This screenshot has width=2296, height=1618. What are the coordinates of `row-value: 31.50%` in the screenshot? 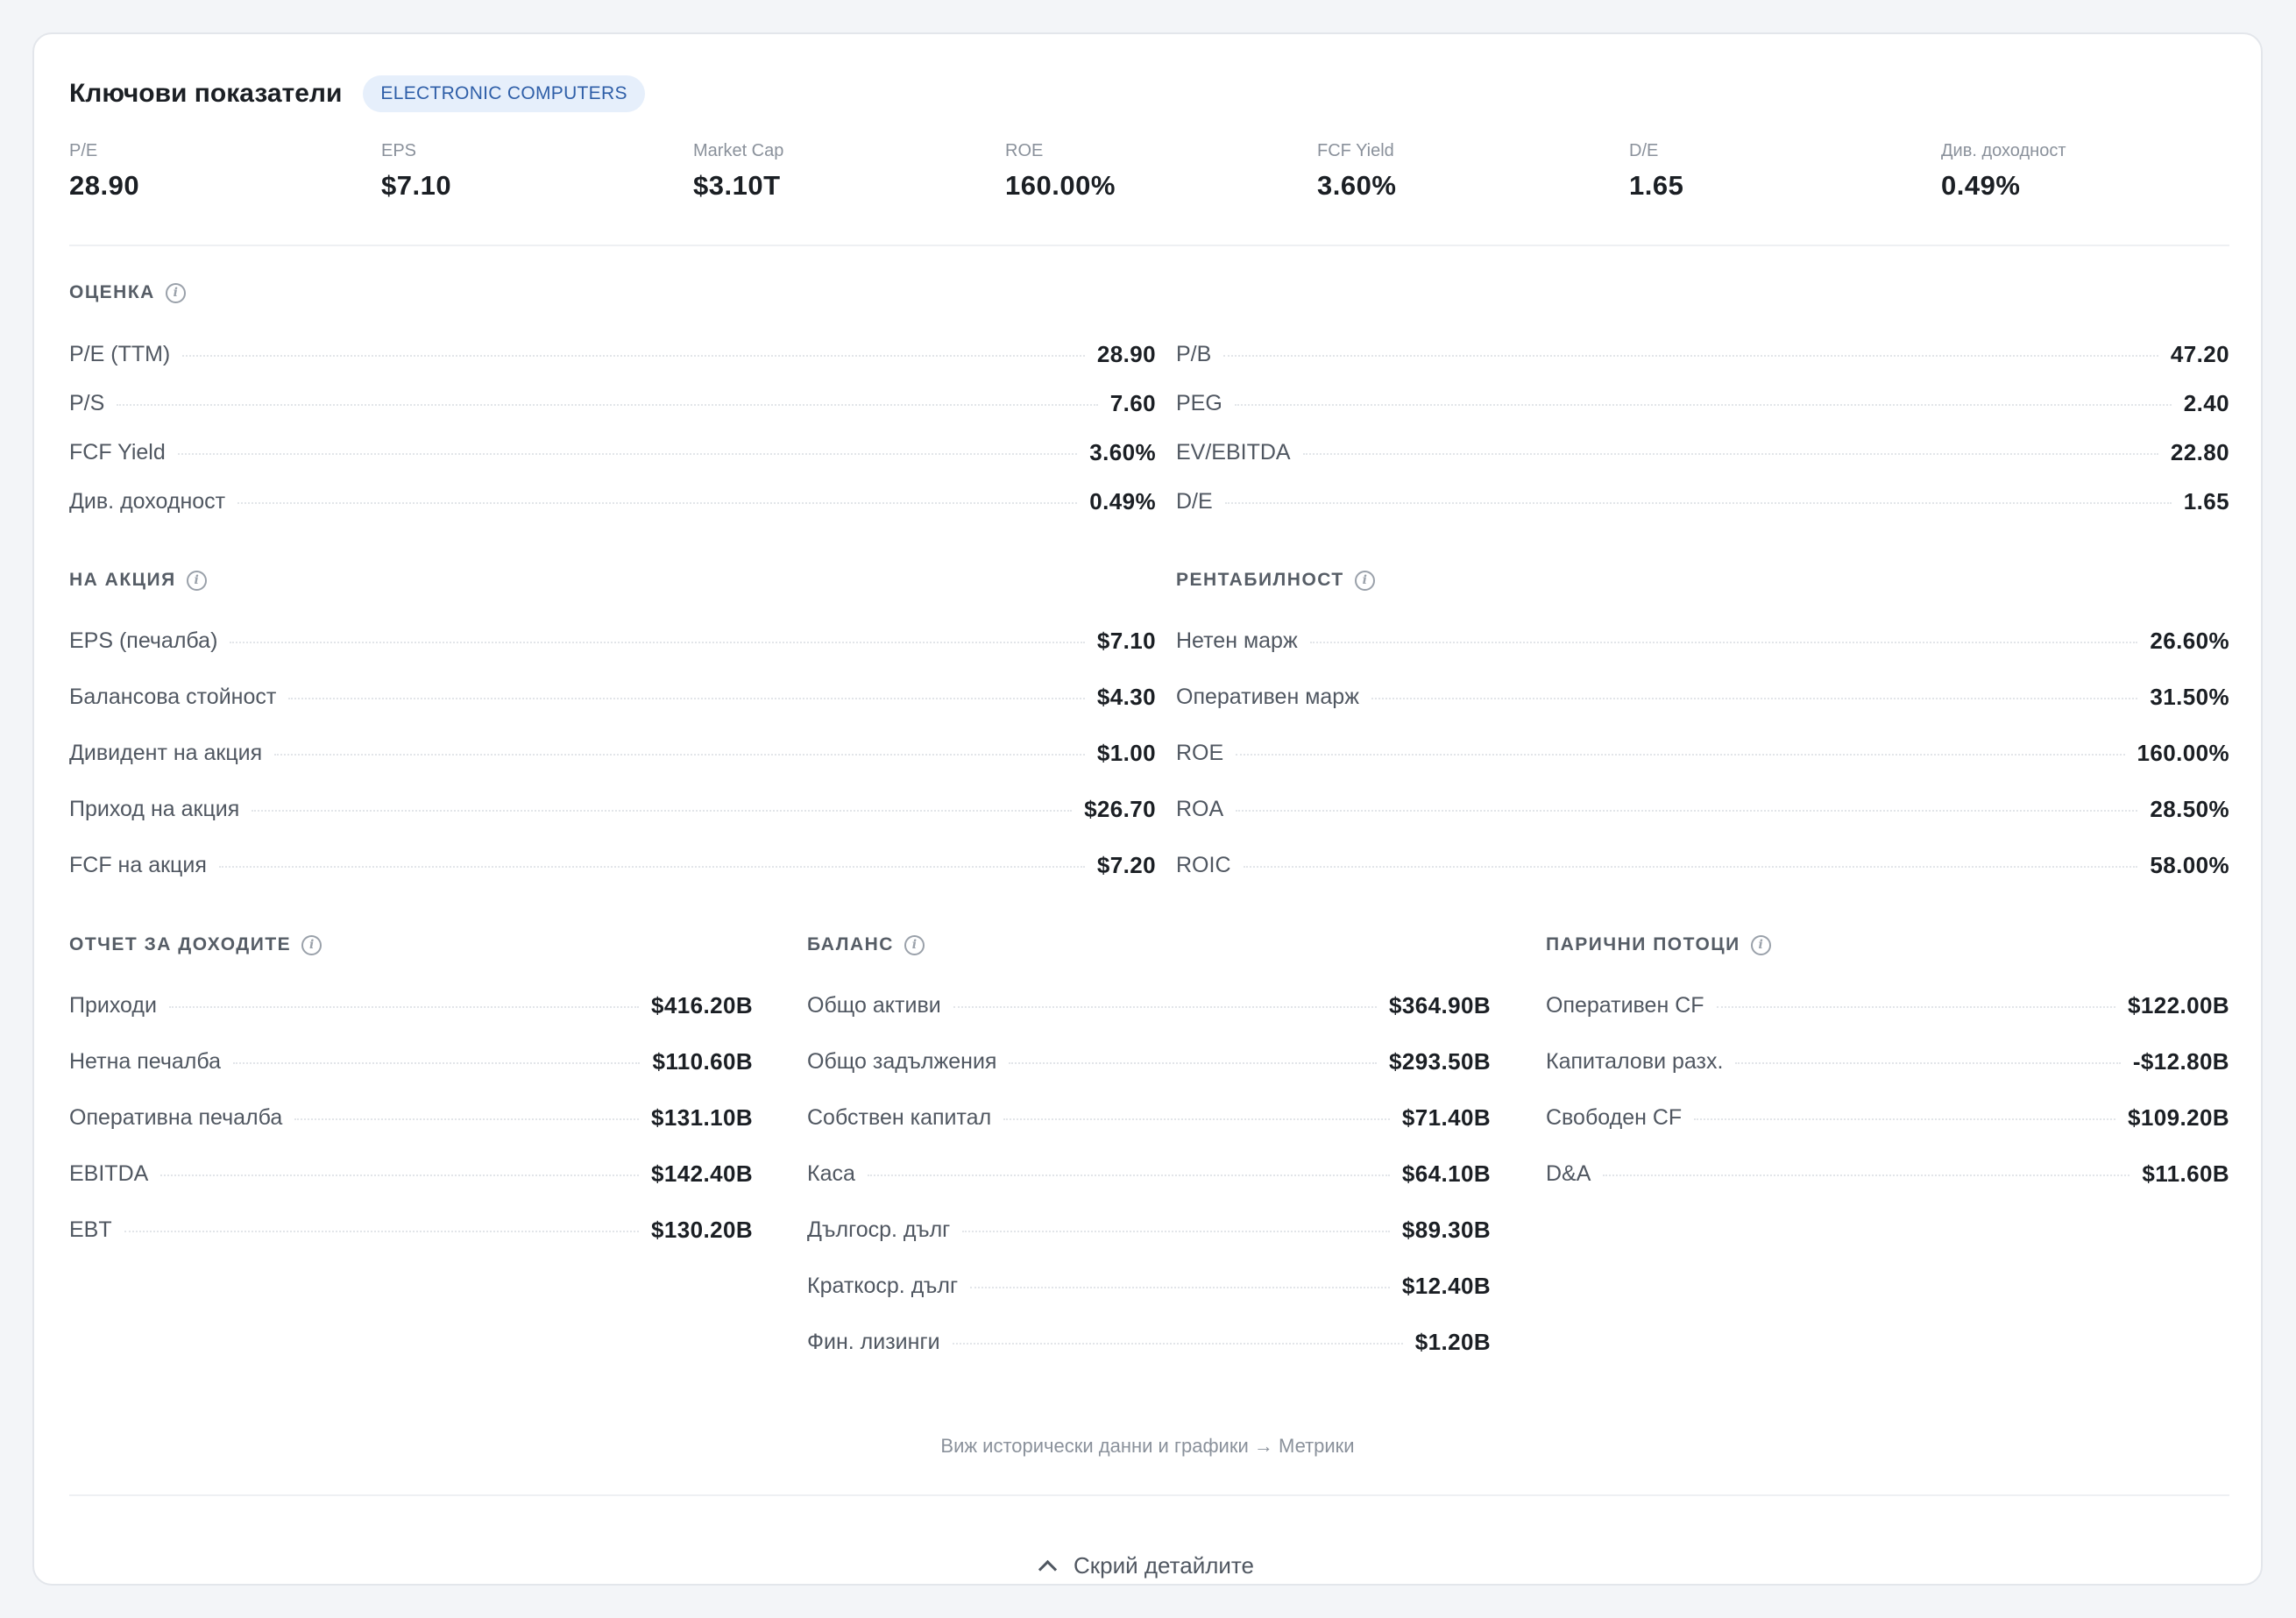 It's located at (2189, 696).